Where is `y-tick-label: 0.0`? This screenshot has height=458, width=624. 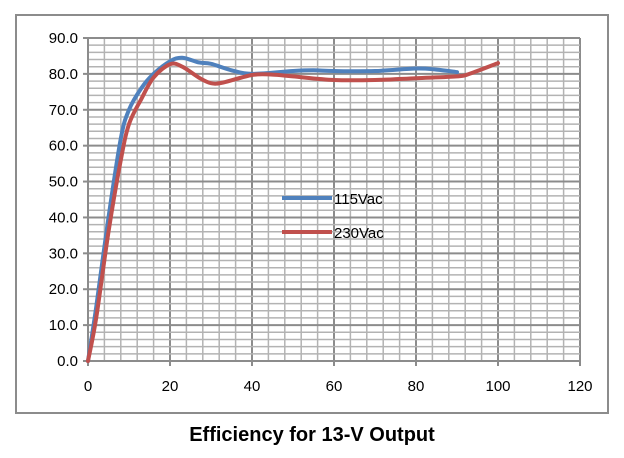 y-tick-label: 0.0 is located at coordinates (67, 361).